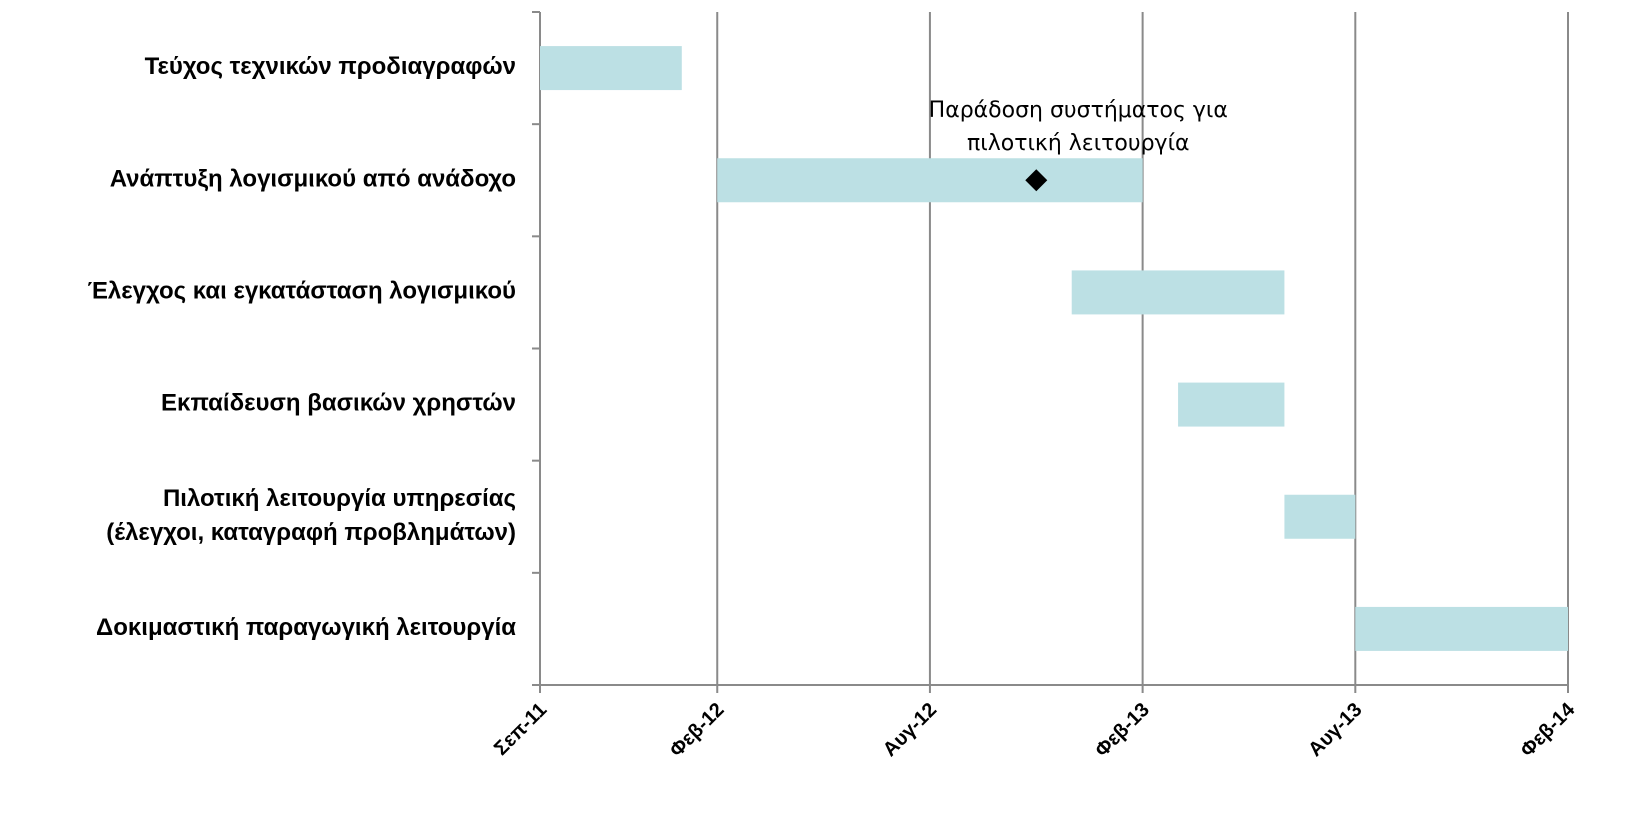 Image resolution: width=1648 pixels, height=816 pixels. Describe the element at coordinates (1078, 110) in the screenshot. I see `annotation-line: Παράδοση συστήματος για` at that location.